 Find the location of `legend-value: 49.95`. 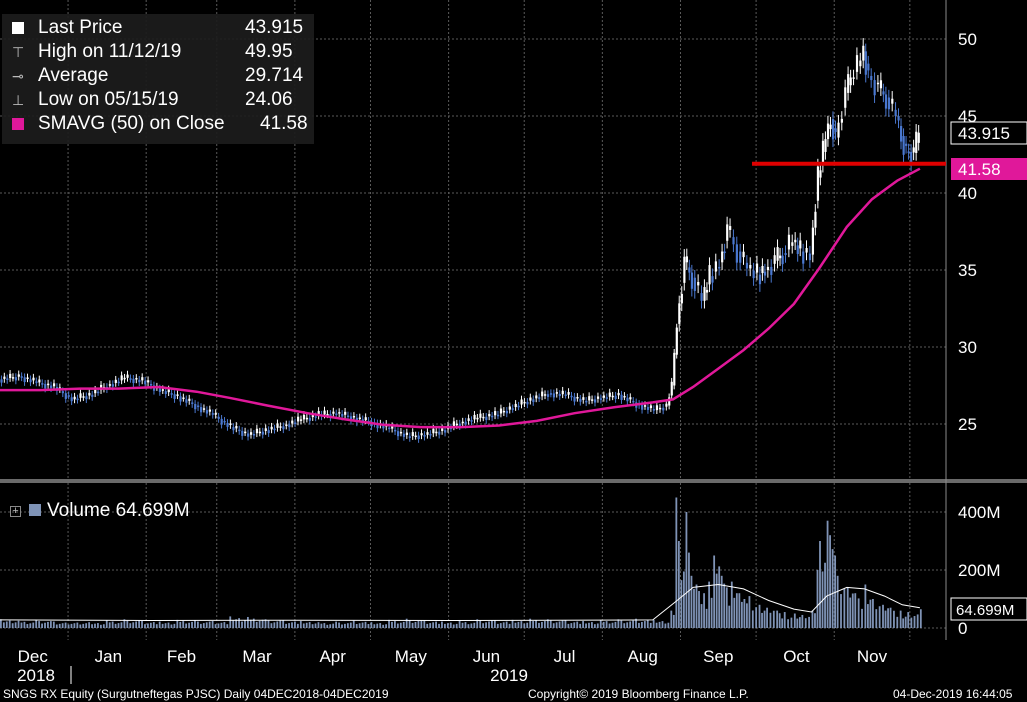

legend-value: 49.95 is located at coordinates (269, 51).